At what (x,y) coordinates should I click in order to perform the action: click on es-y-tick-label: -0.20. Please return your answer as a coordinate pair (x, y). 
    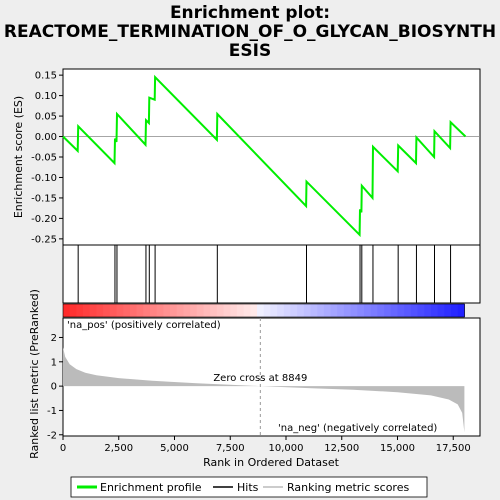
    Looking at the image, I should click on (44, 219).